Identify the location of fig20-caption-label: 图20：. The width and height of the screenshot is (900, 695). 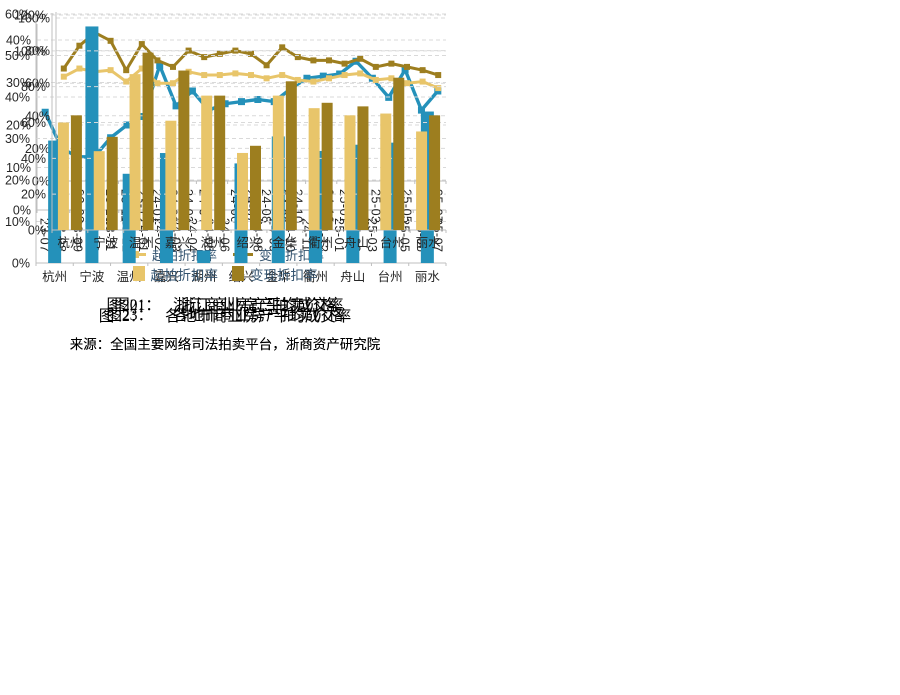
(129, 305).